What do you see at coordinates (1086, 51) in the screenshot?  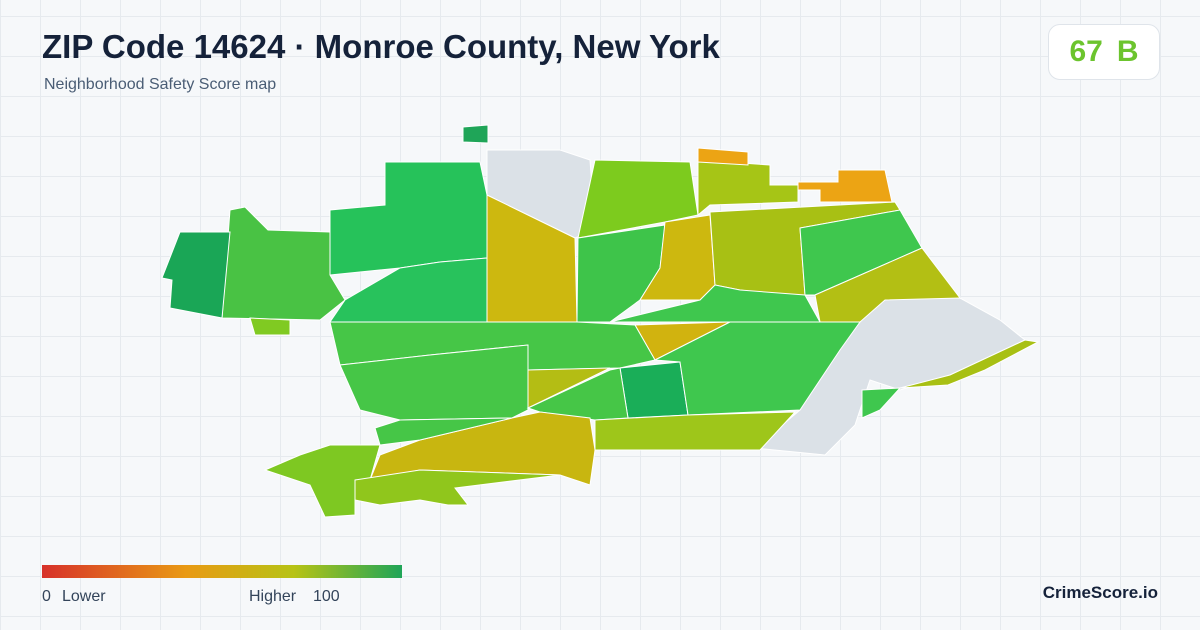 I see `score-value: 67` at bounding box center [1086, 51].